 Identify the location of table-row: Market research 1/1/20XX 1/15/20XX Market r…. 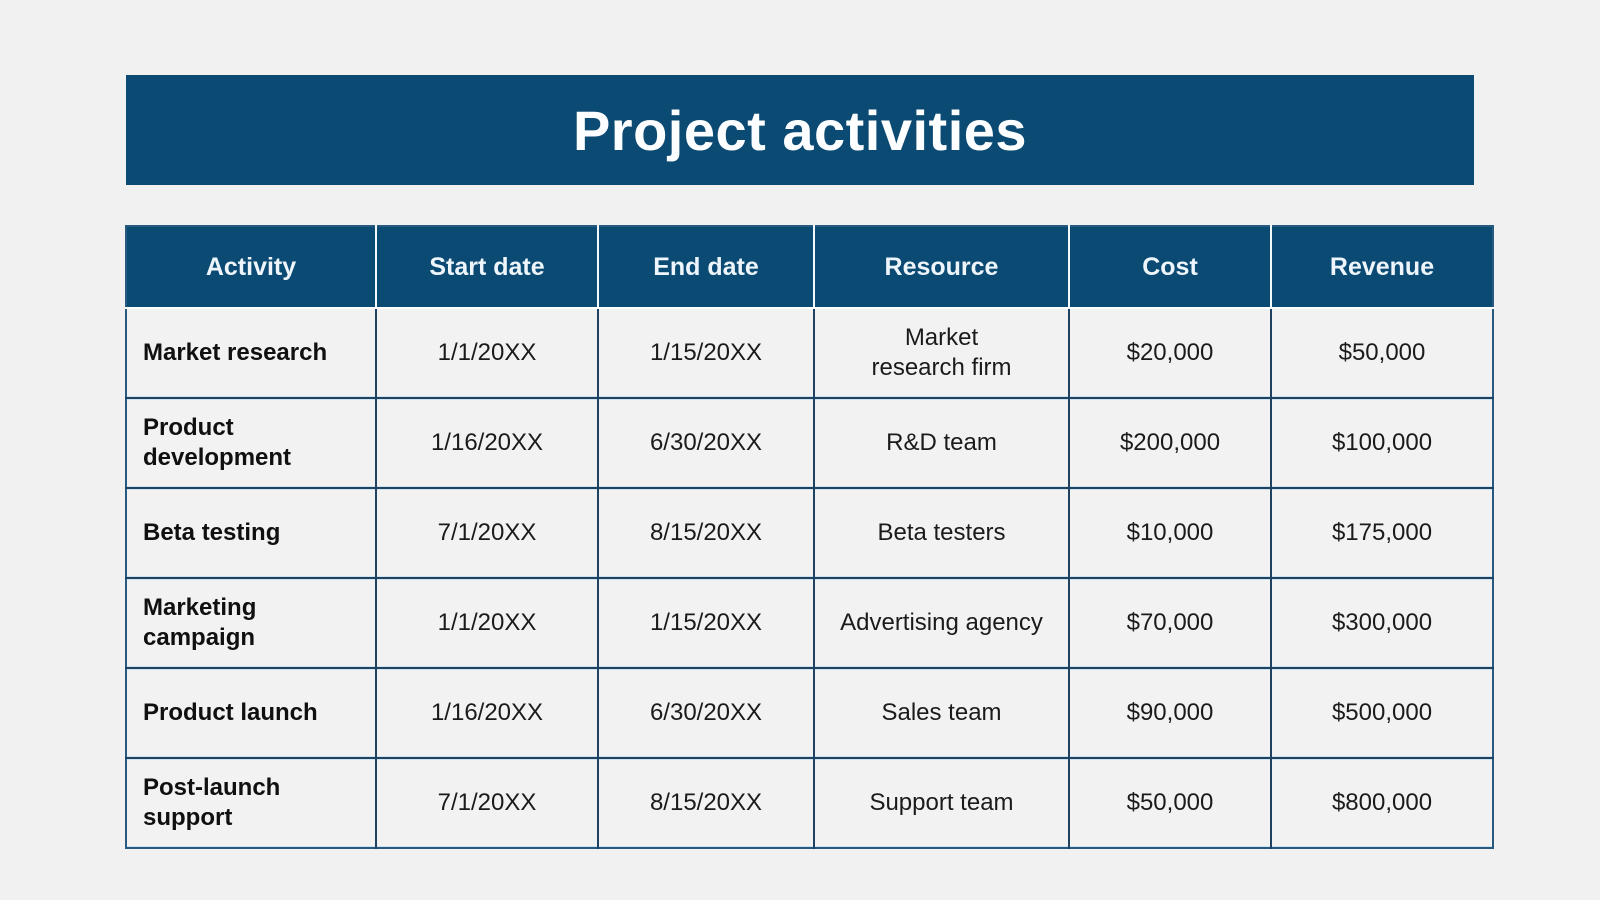
(809, 352).